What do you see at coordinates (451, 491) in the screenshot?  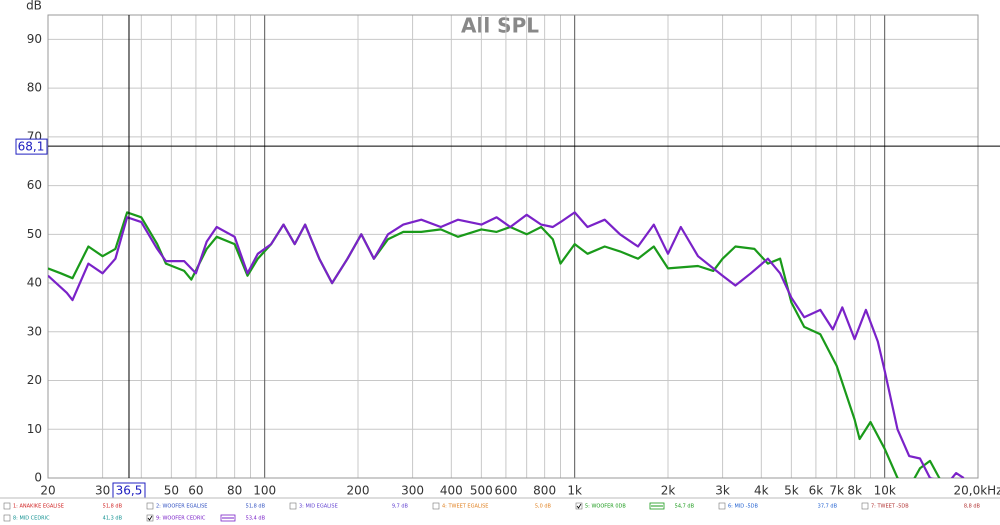 I see `x-tick-label: 400` at bounding box center [451, 491].